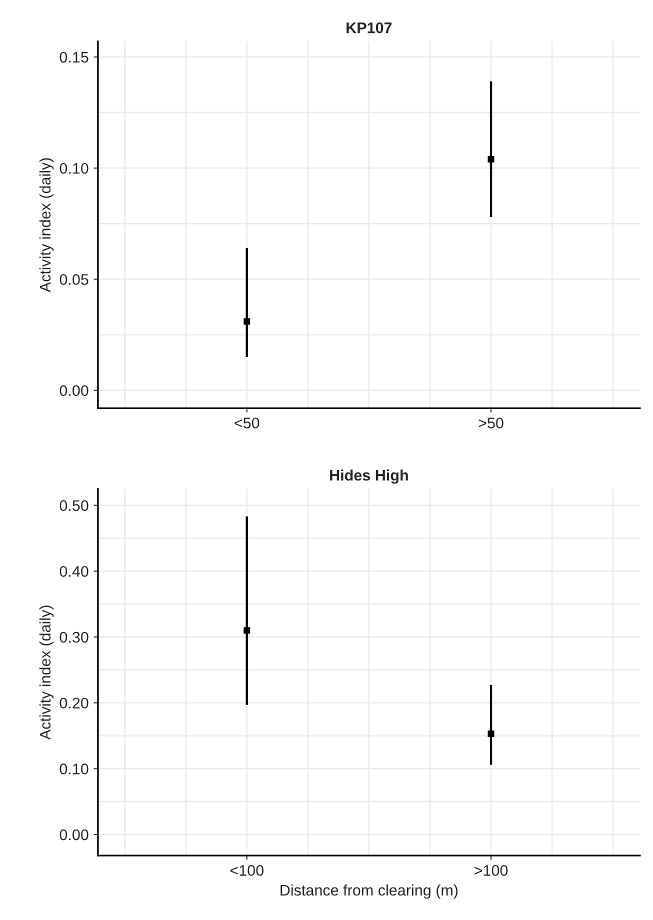  What do you see at coordinates (369, 476) in the screenshot?
I see `chart-title: Hides High` at bounding box center [369, 476].